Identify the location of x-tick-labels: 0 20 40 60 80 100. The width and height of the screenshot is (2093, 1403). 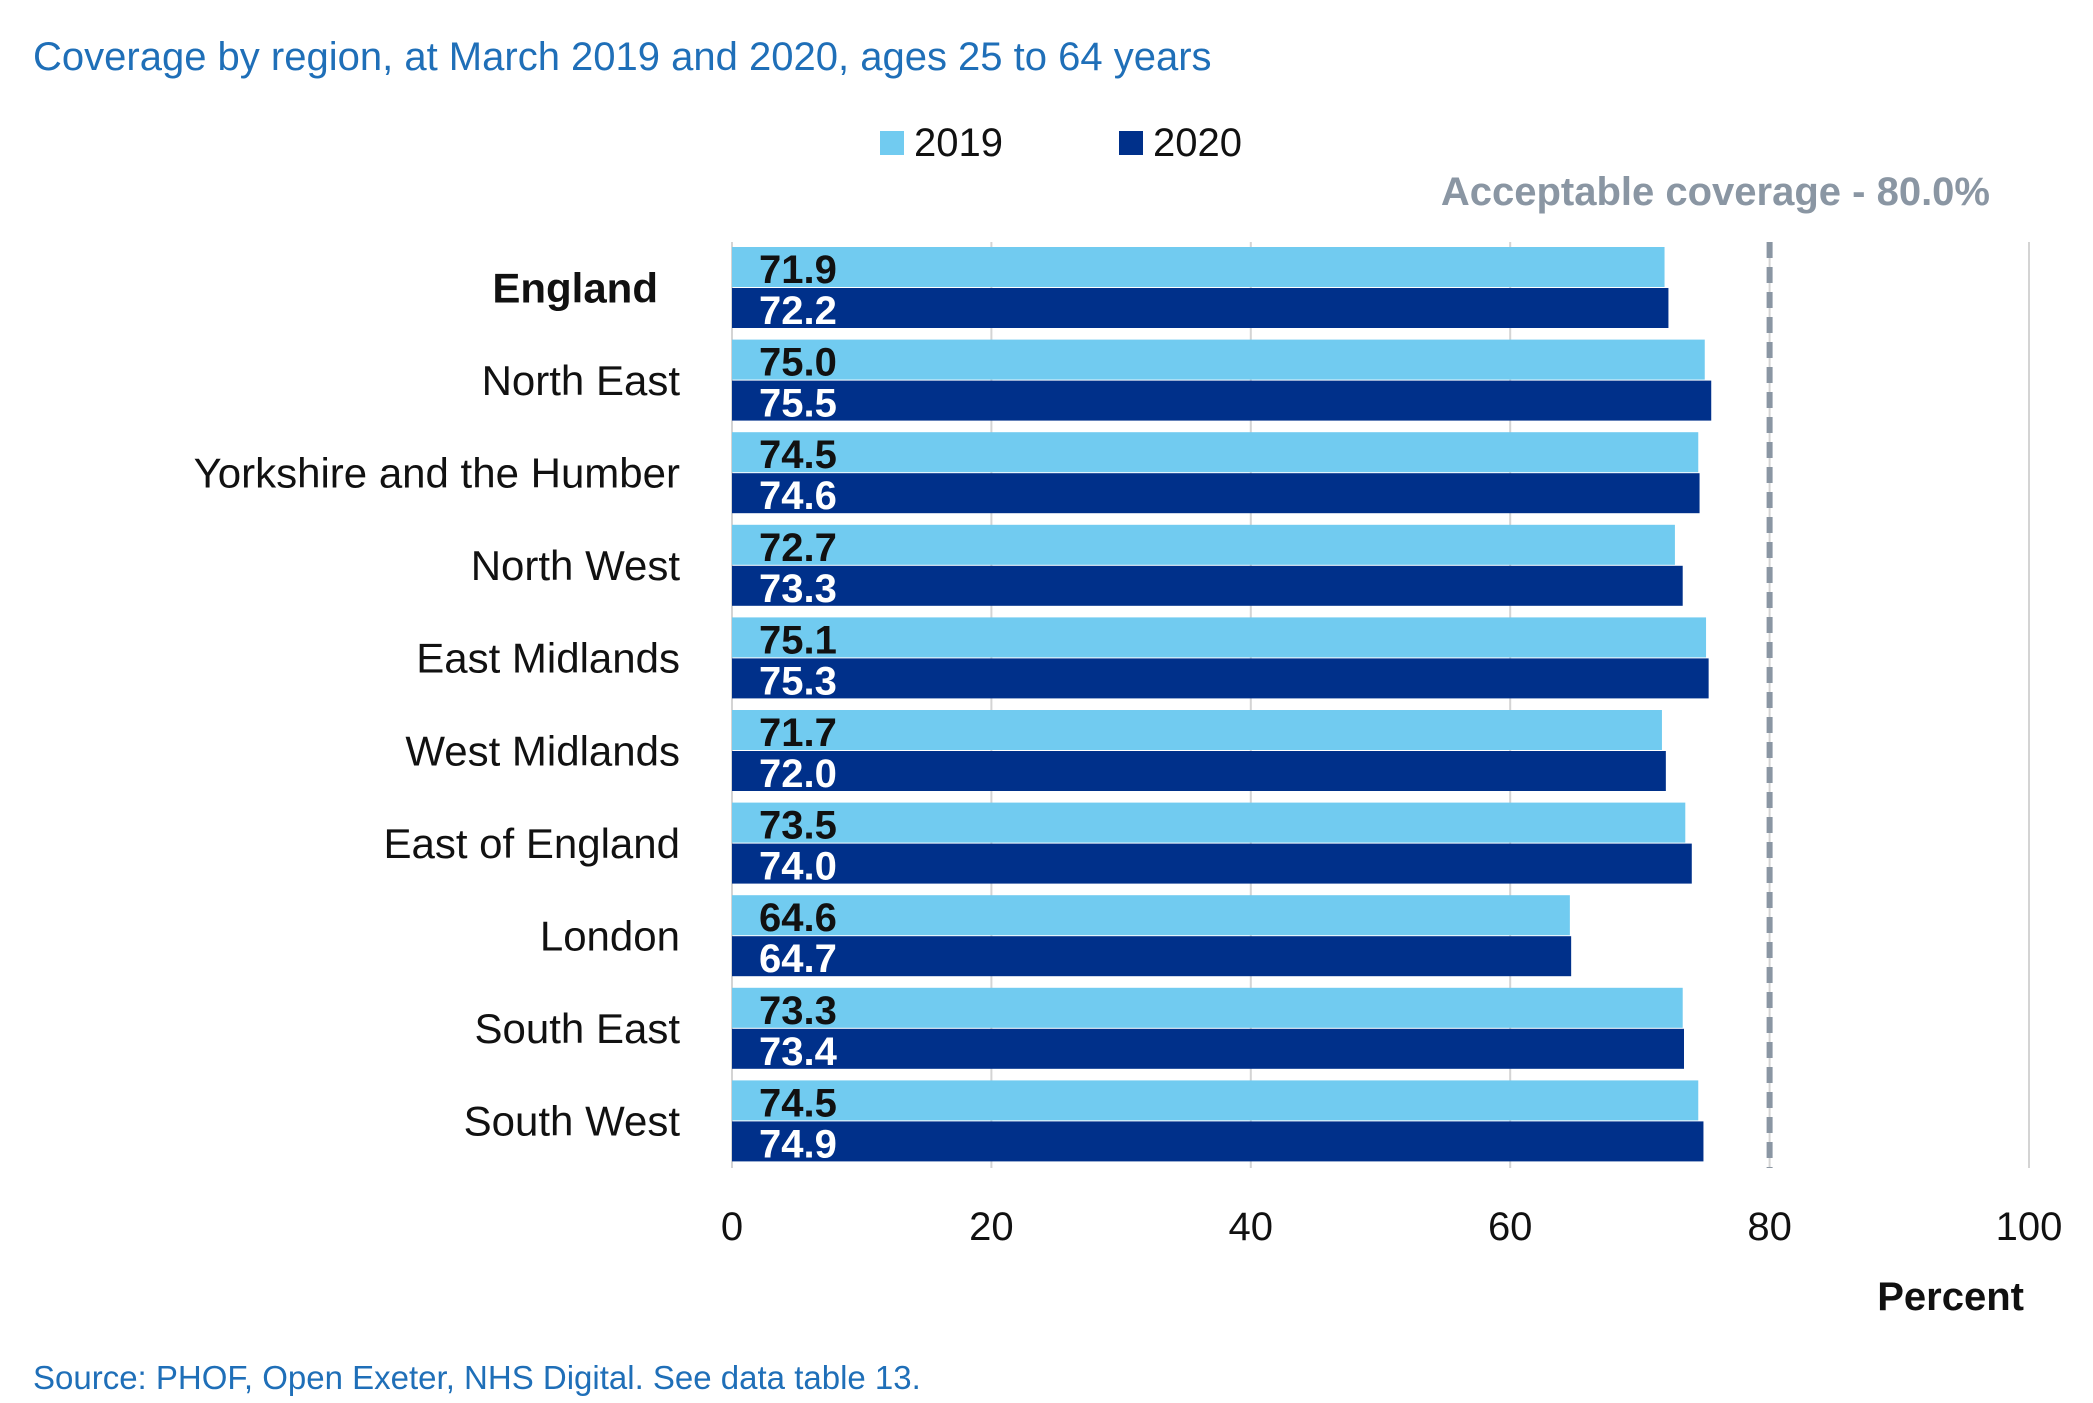
(1392, 1227).